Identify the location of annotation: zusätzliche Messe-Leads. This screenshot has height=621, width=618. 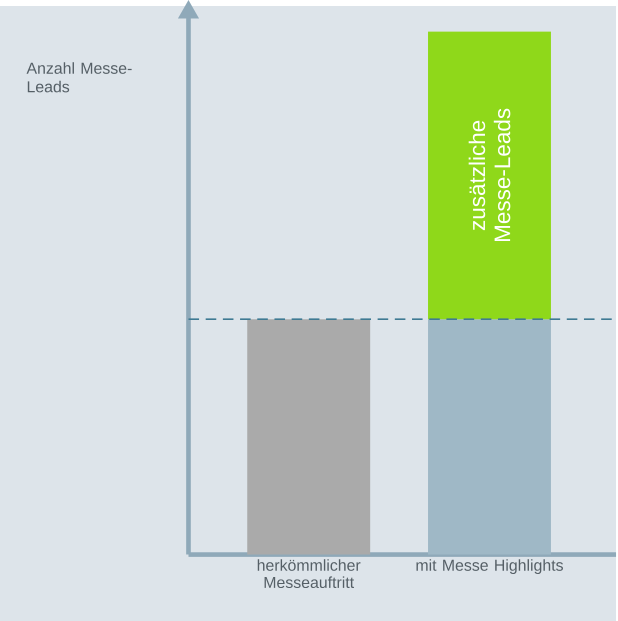
(489, 175).